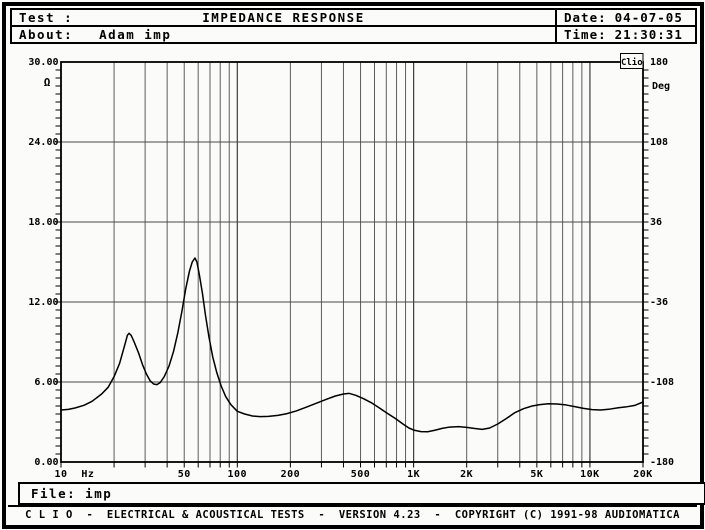 The width and height of the screenshot is (705, 530). I want to click on svg-text: 5K, so click(536, 474).